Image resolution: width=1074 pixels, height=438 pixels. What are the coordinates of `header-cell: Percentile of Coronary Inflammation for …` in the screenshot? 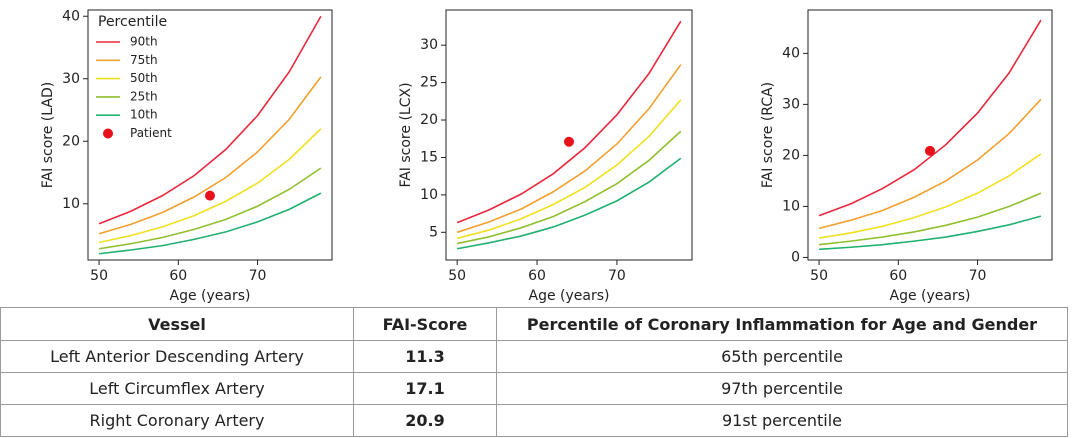 It's located at (782, 324).